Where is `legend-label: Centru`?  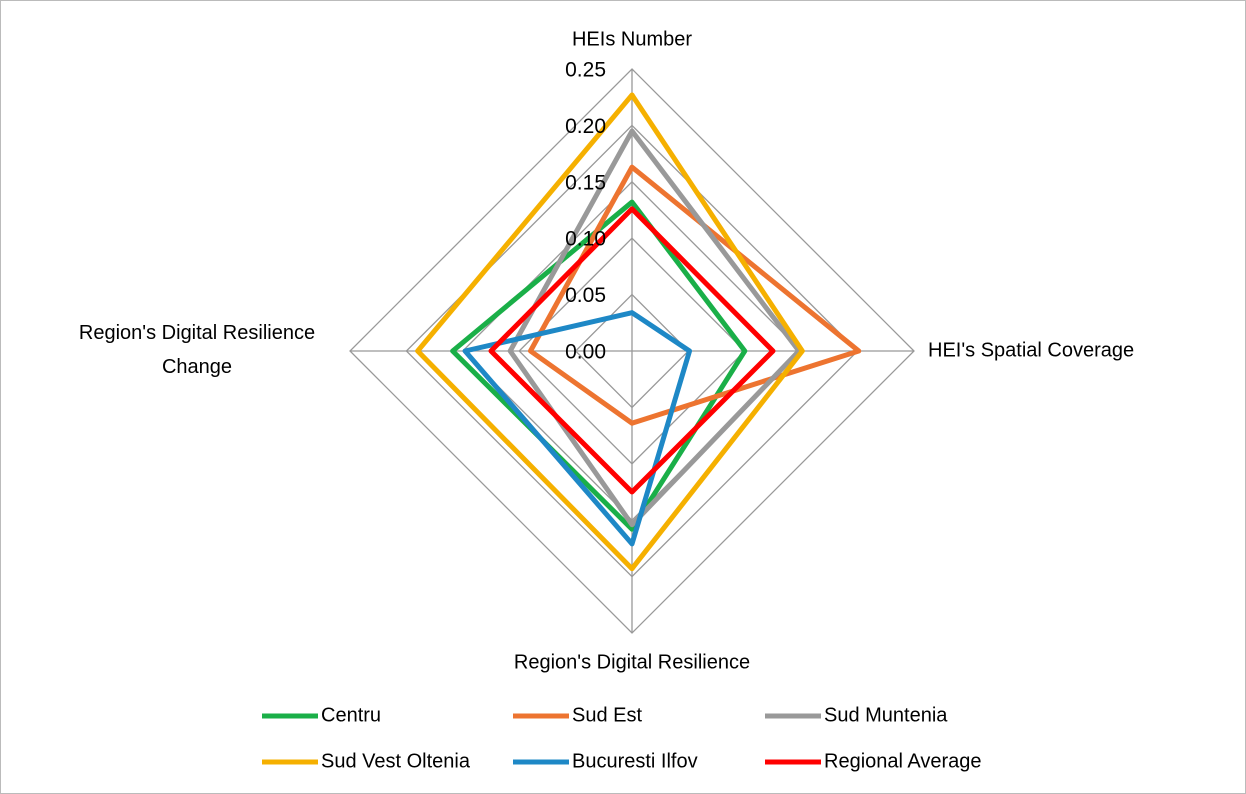
legend-label: Centru is located at coordinates (351, 715).